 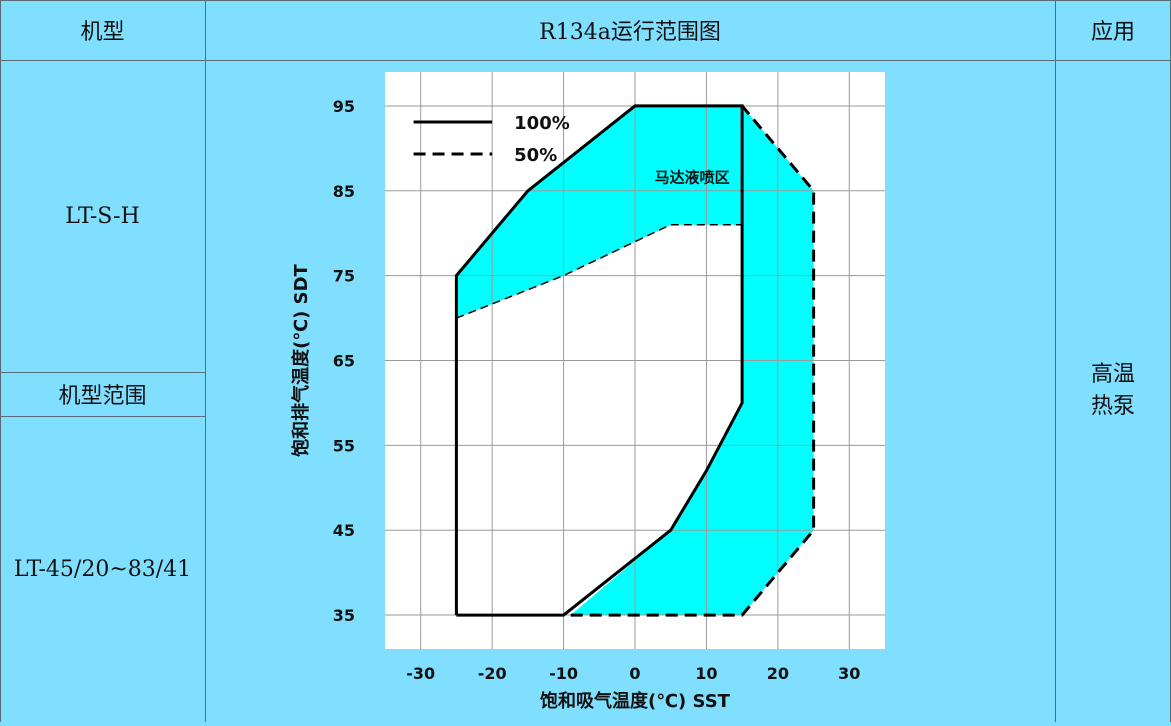 What do you see at coordinates (542, 123) in the screenshot?
I see `legend-label-1: 100%` at bounding box center [542, 123].